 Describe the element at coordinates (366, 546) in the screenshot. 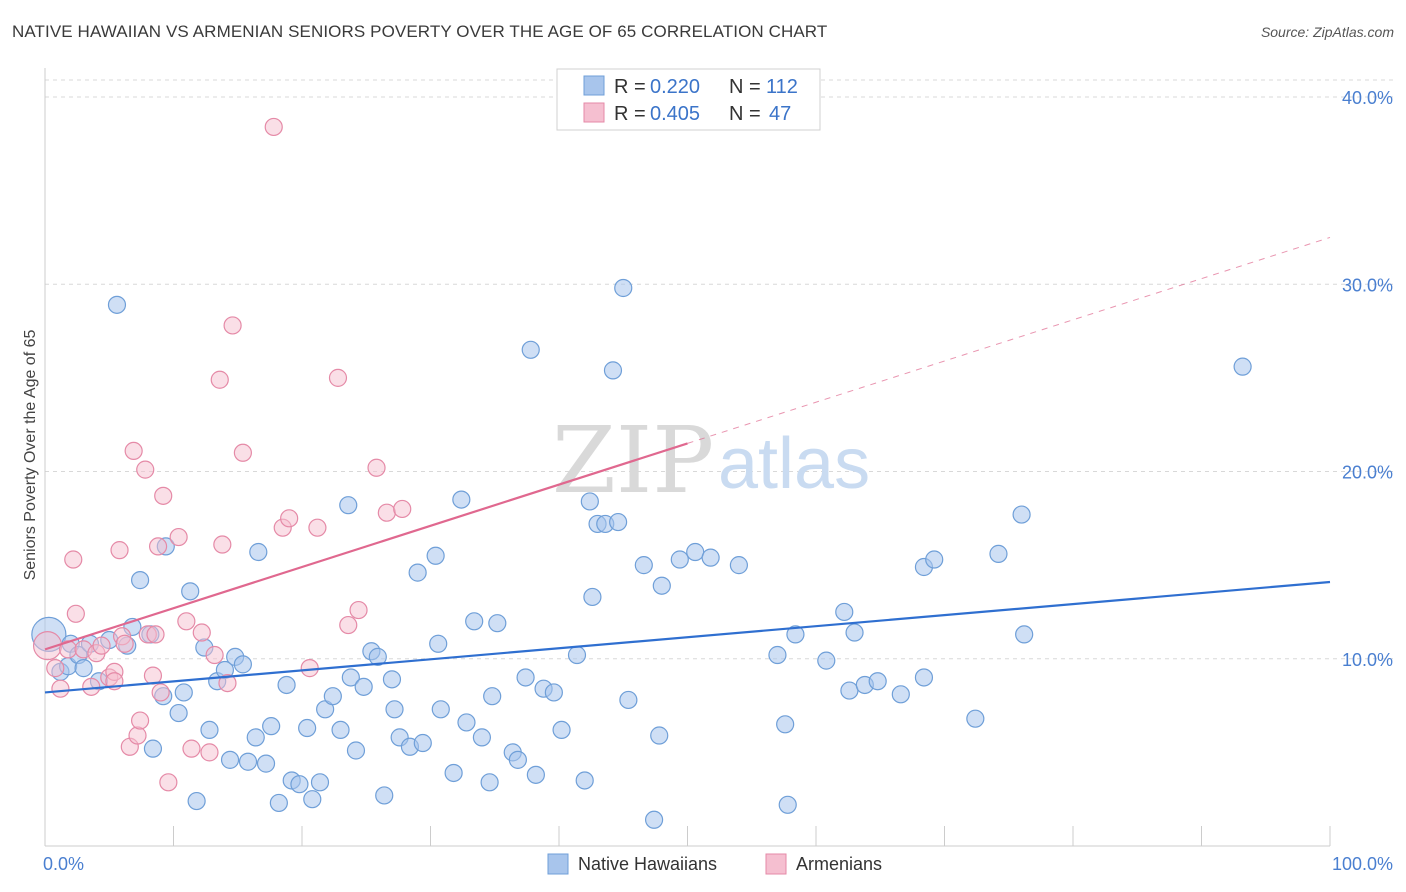

I see `armenians-trend-line` at that location.